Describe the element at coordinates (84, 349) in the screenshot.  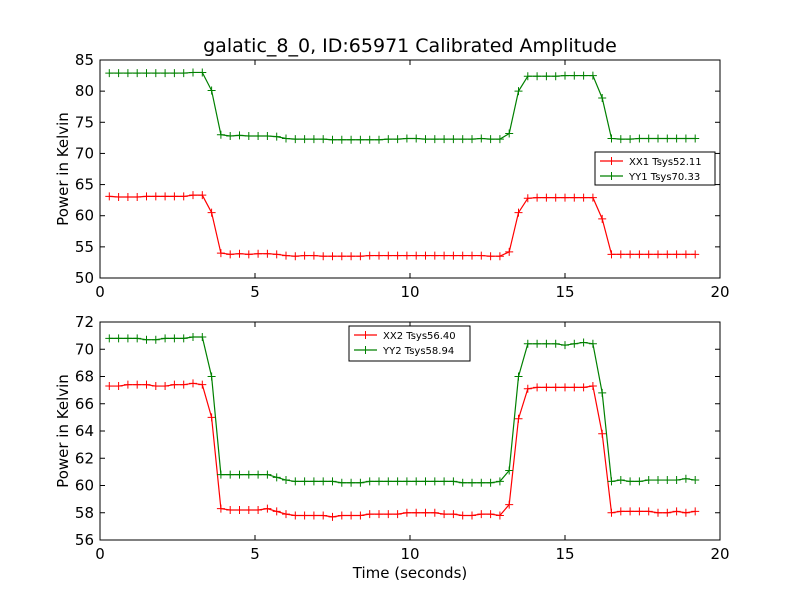
I see `y-tick-label: 70` at that location.